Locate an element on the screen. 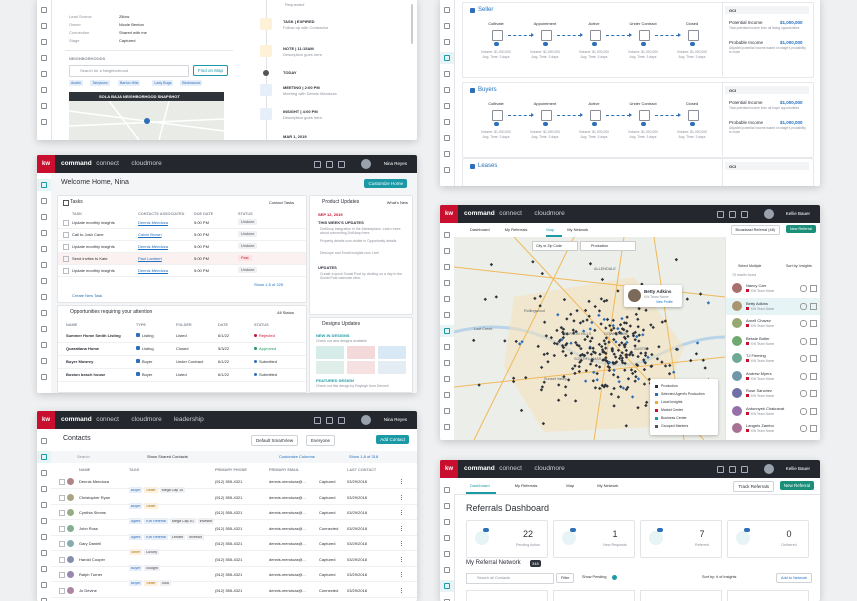 The height and width of the screenshot is (601, 857). filter-button: Filter is located at coordinates (565, 578).